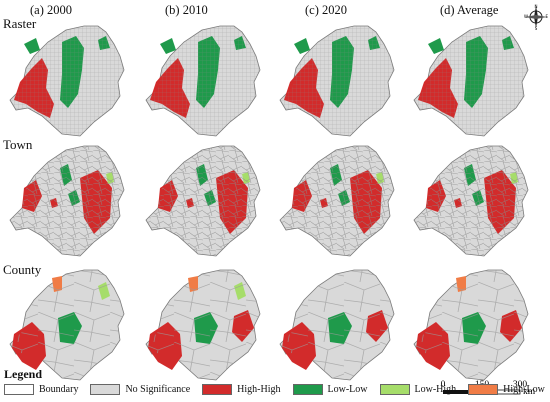 This screenshot has height=402, width=550. Describe the element at coordinates (203, 81) in the screenshot. I see `map-raster-2010` at that location.